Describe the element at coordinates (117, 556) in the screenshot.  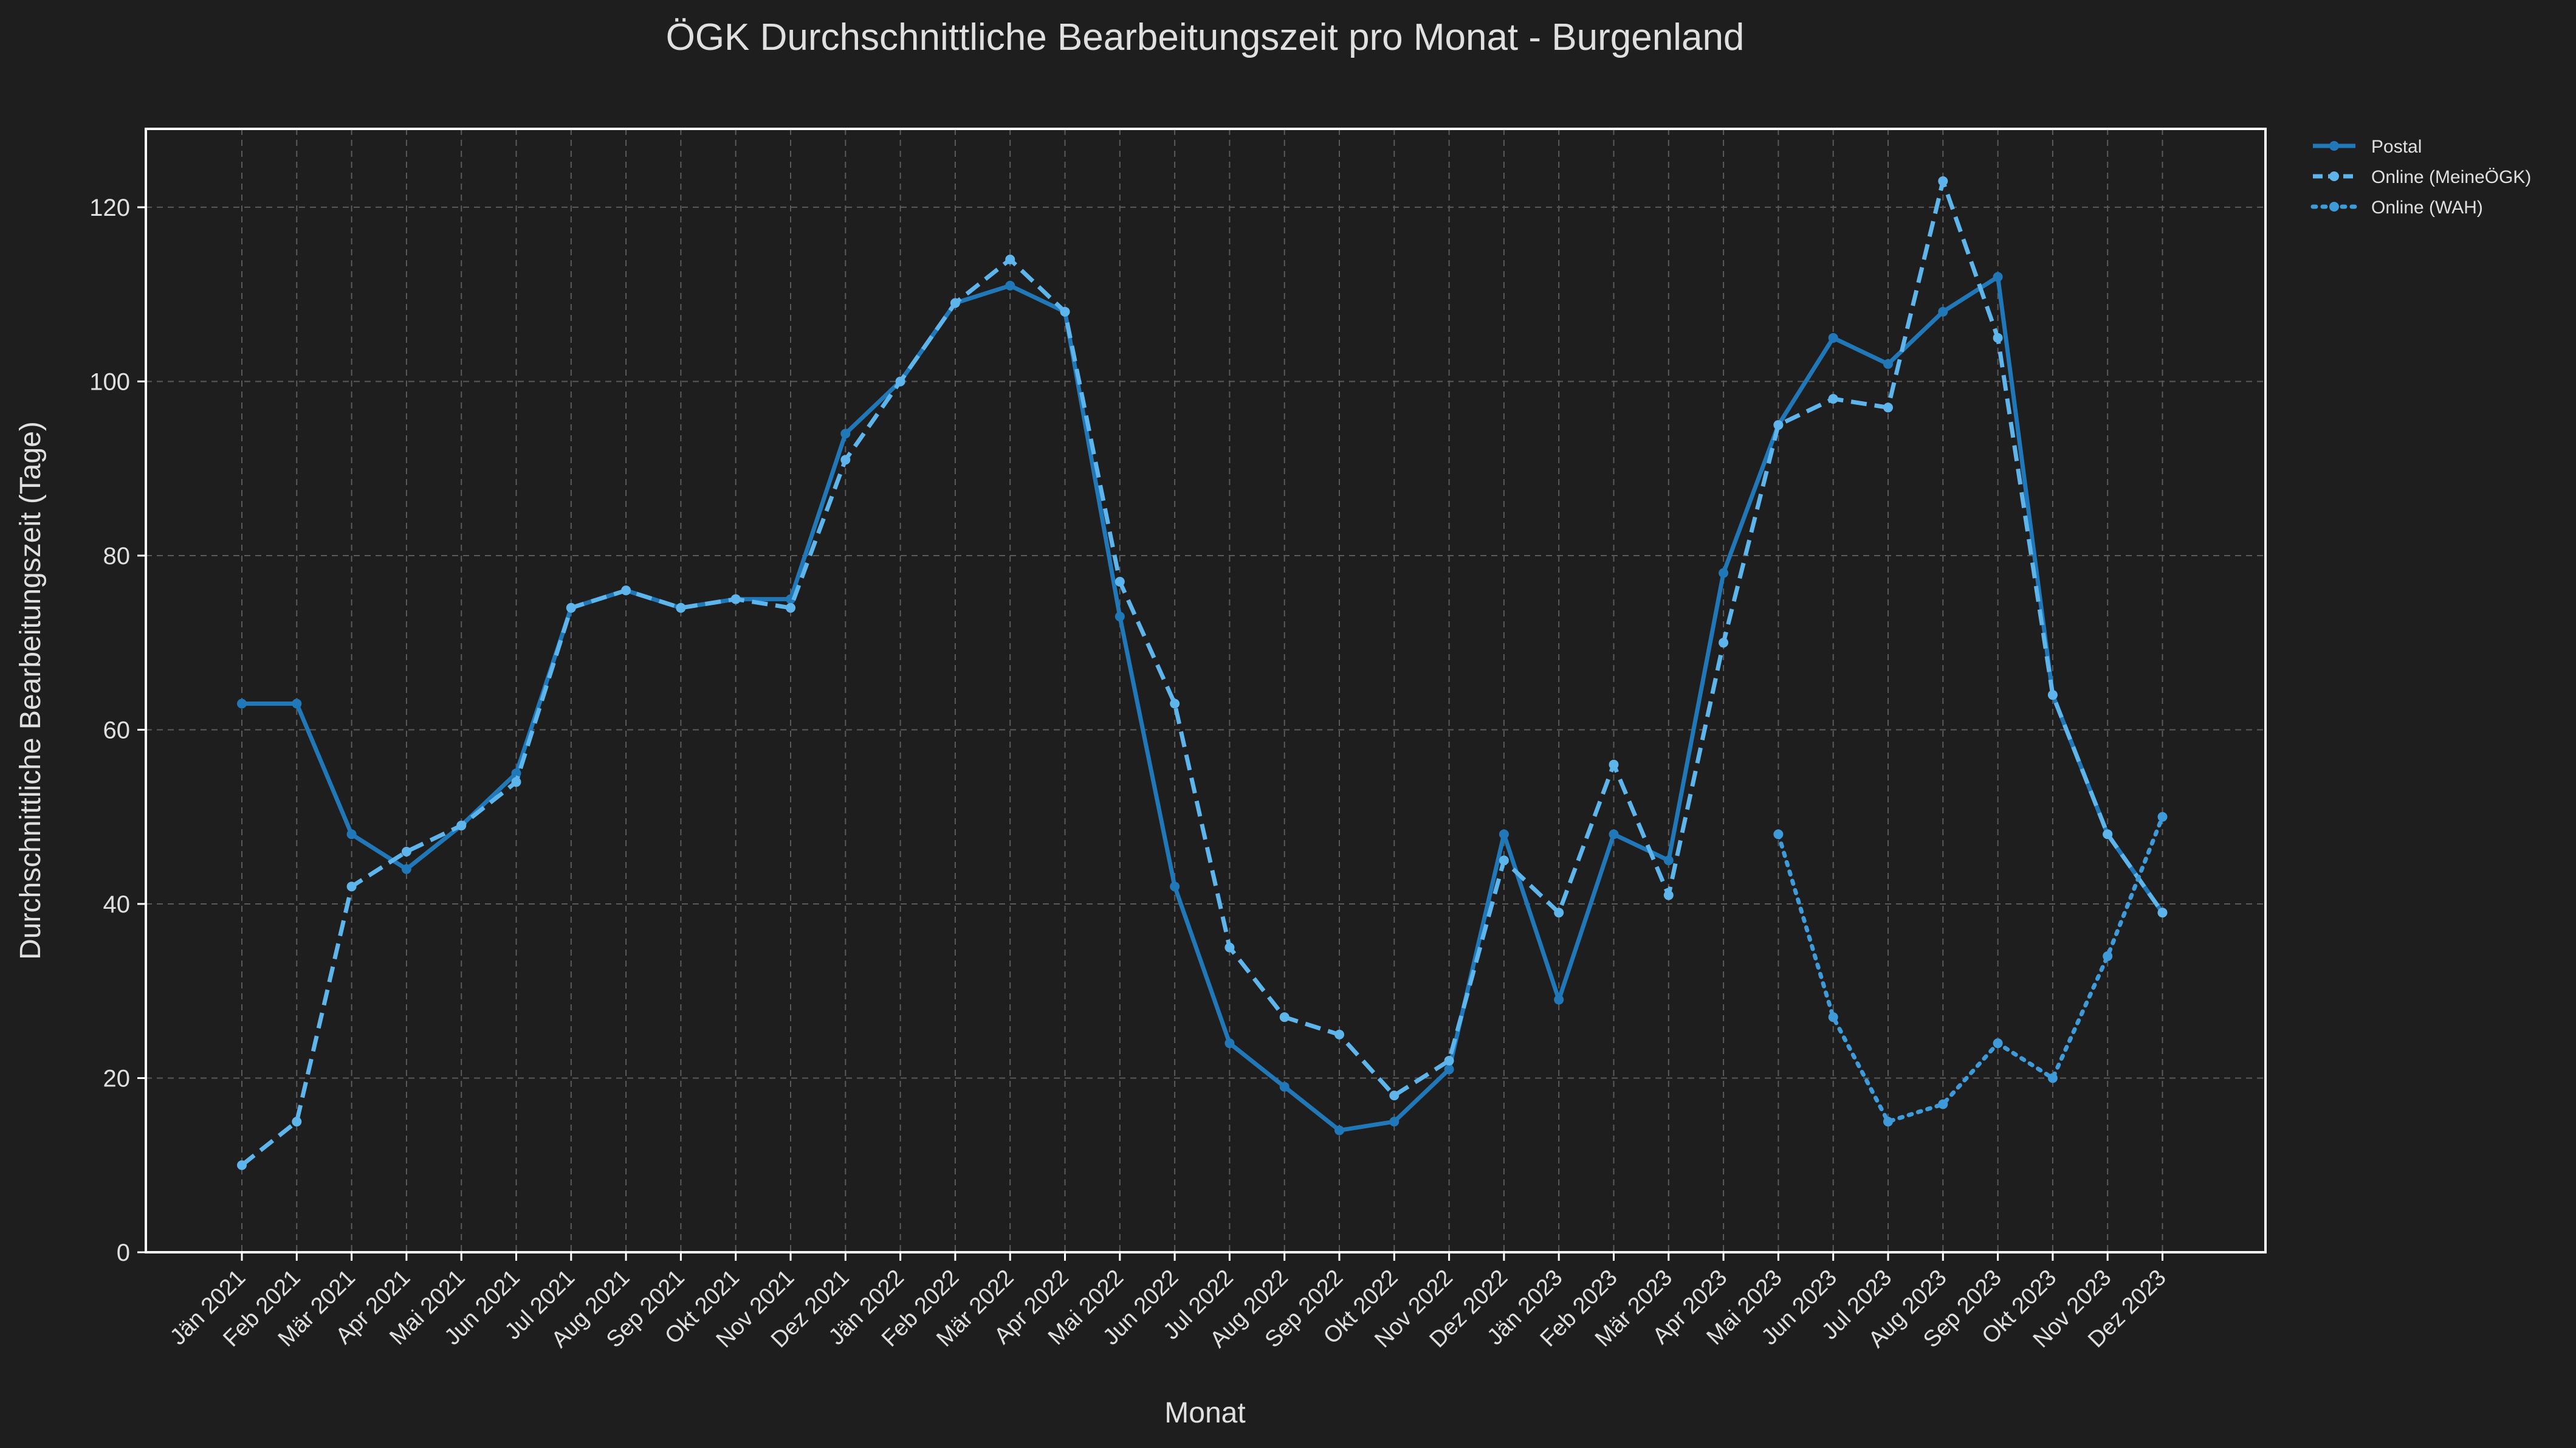
I see `y-tick-label: 80` at that location.